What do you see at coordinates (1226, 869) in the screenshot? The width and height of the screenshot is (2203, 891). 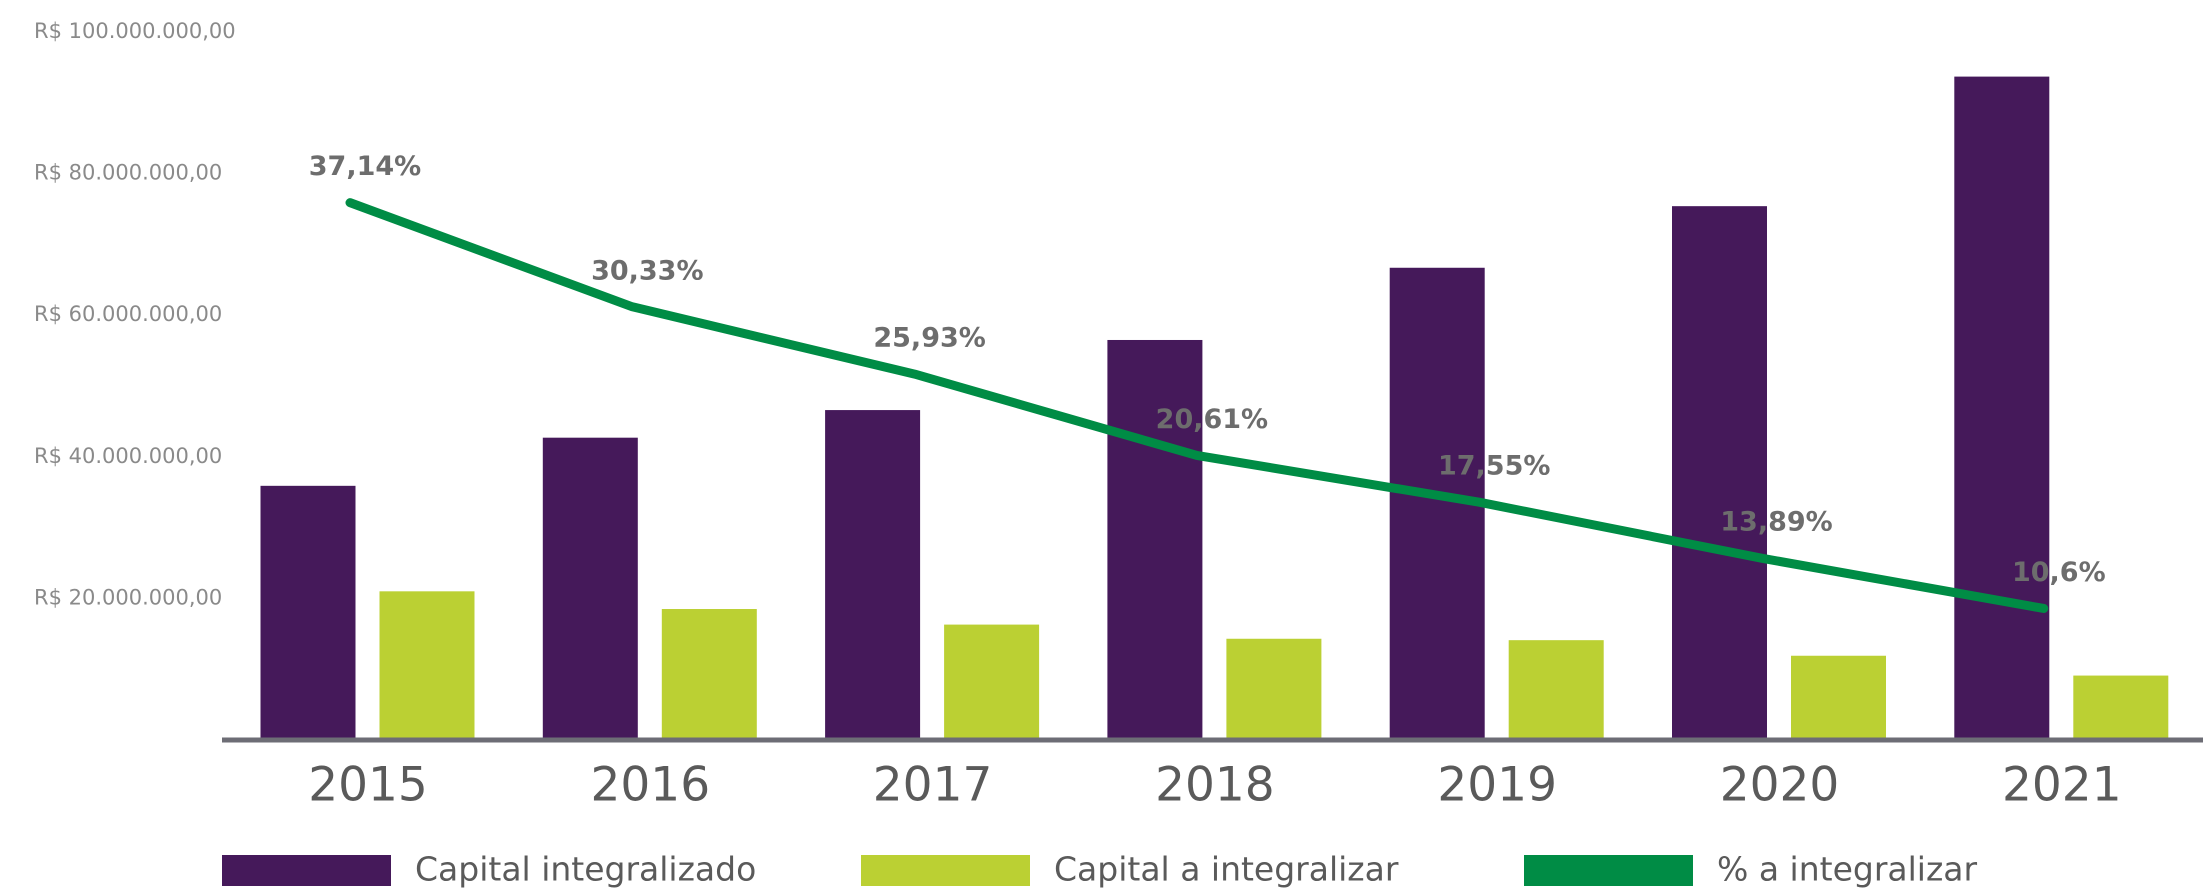 I see `legend-label: Capital a integralizar` at bounding box center [1226, 869].